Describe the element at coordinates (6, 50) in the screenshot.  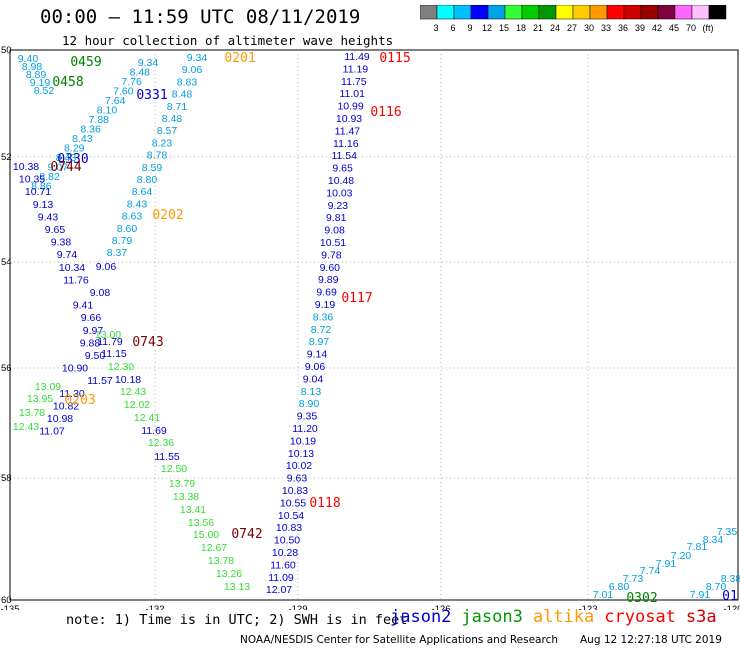
I see `latitude-tick-label: 50` at that location.